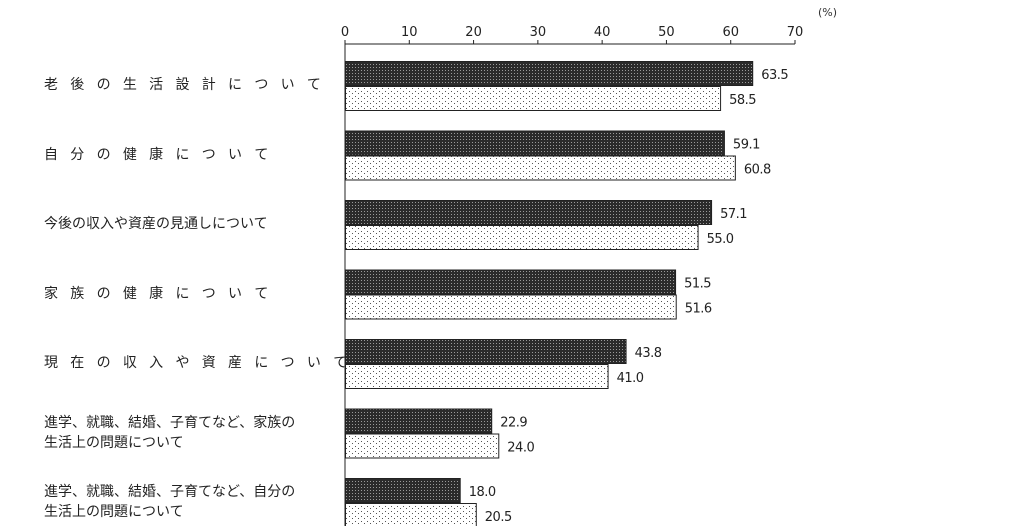 The image size is (1024, 526). I want to click on data-label: 51.6, so click(698, 309).